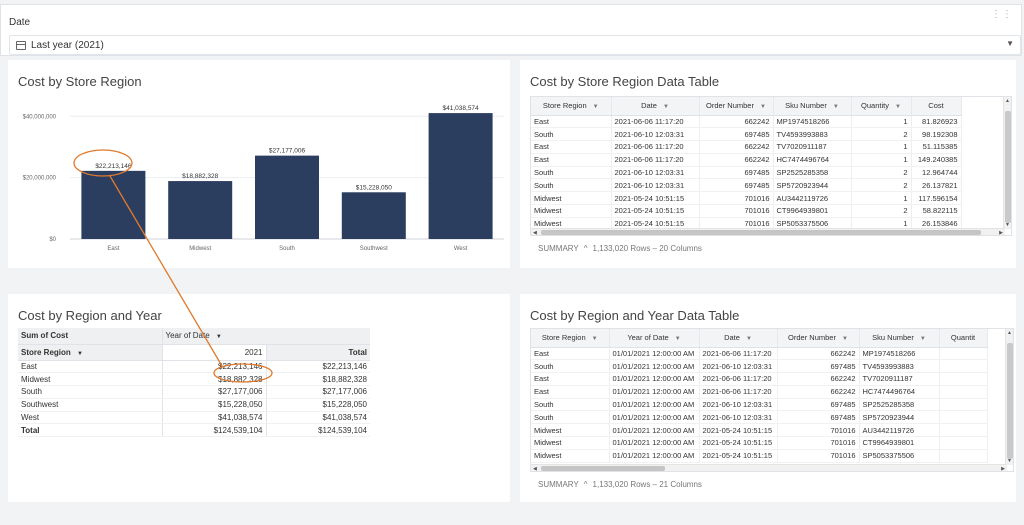 The image size is (1024, 525). I want to click on bar-west, so click(460, 176).